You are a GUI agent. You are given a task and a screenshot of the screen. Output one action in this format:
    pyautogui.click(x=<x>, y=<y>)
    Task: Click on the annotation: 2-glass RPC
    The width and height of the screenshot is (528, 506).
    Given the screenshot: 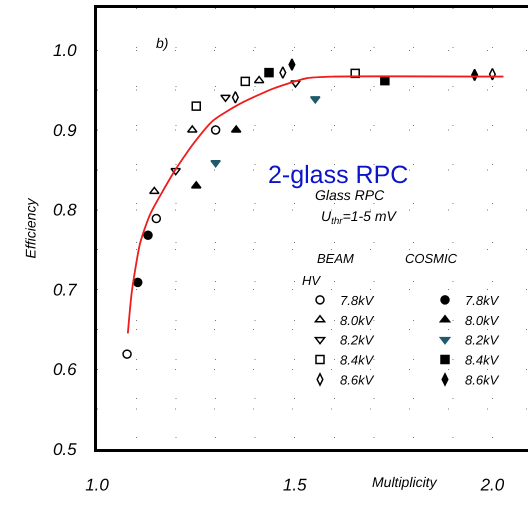 What is the action you would take?
    pyautogui.click(x=338, y=175)
    